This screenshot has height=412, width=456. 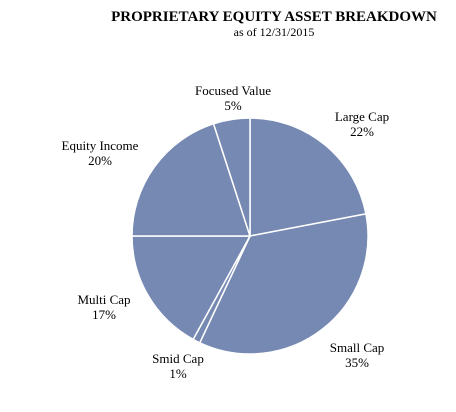 What do you see at coordinates (231, 177) in the screenshot?
I see `pie-slice-focused-value` at bounding box center [231, 177].